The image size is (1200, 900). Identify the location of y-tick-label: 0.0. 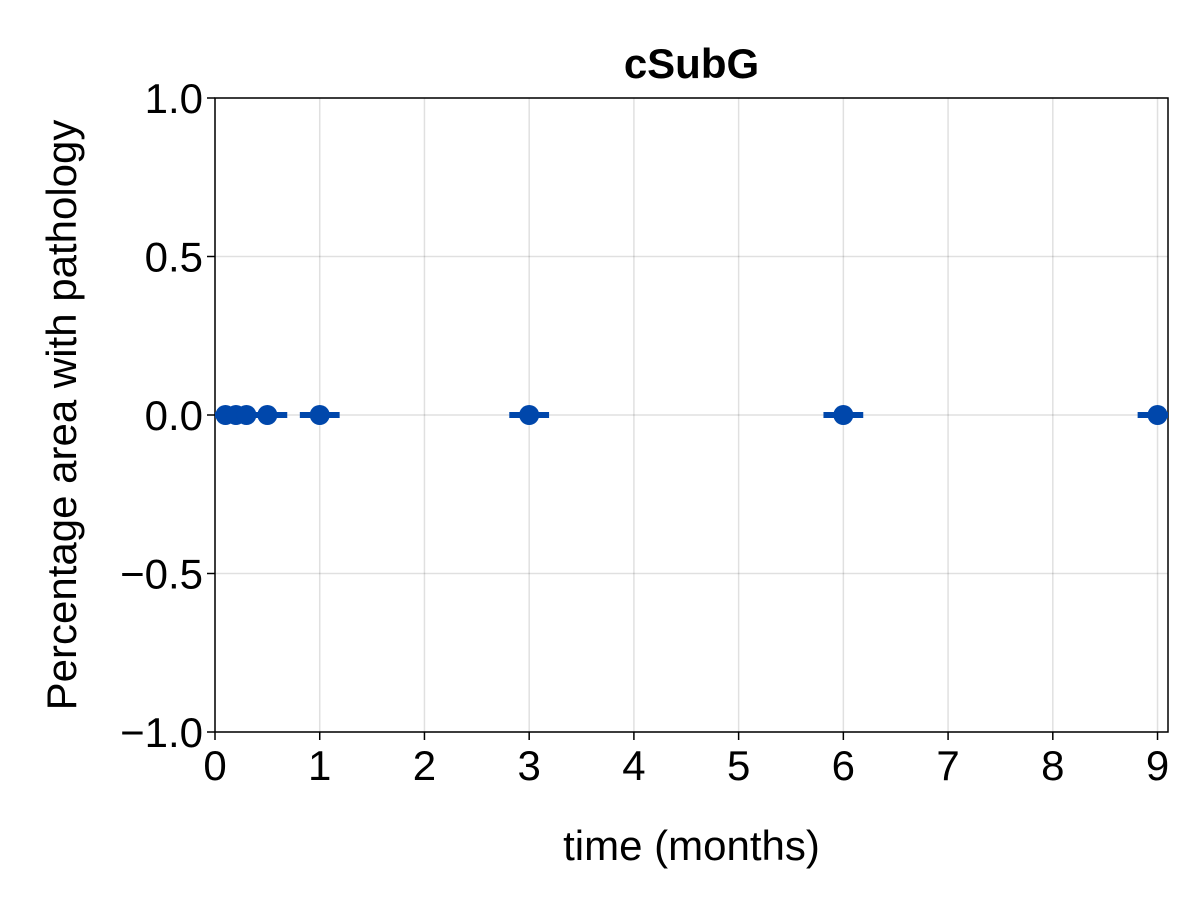
(174, 415).